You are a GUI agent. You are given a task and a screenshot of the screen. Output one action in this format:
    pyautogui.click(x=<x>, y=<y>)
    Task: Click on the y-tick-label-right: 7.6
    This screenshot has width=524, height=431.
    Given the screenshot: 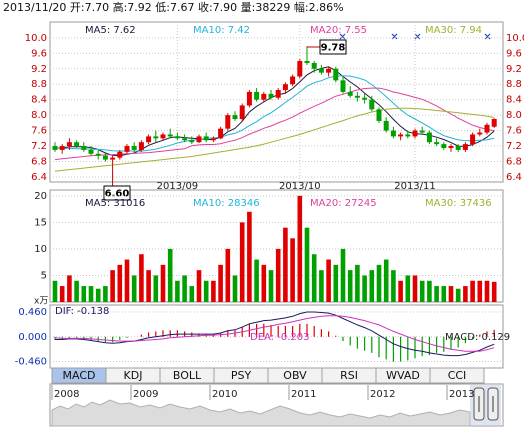 What is the action you would take?
    pyautogui.click(x=514, y=131)
    